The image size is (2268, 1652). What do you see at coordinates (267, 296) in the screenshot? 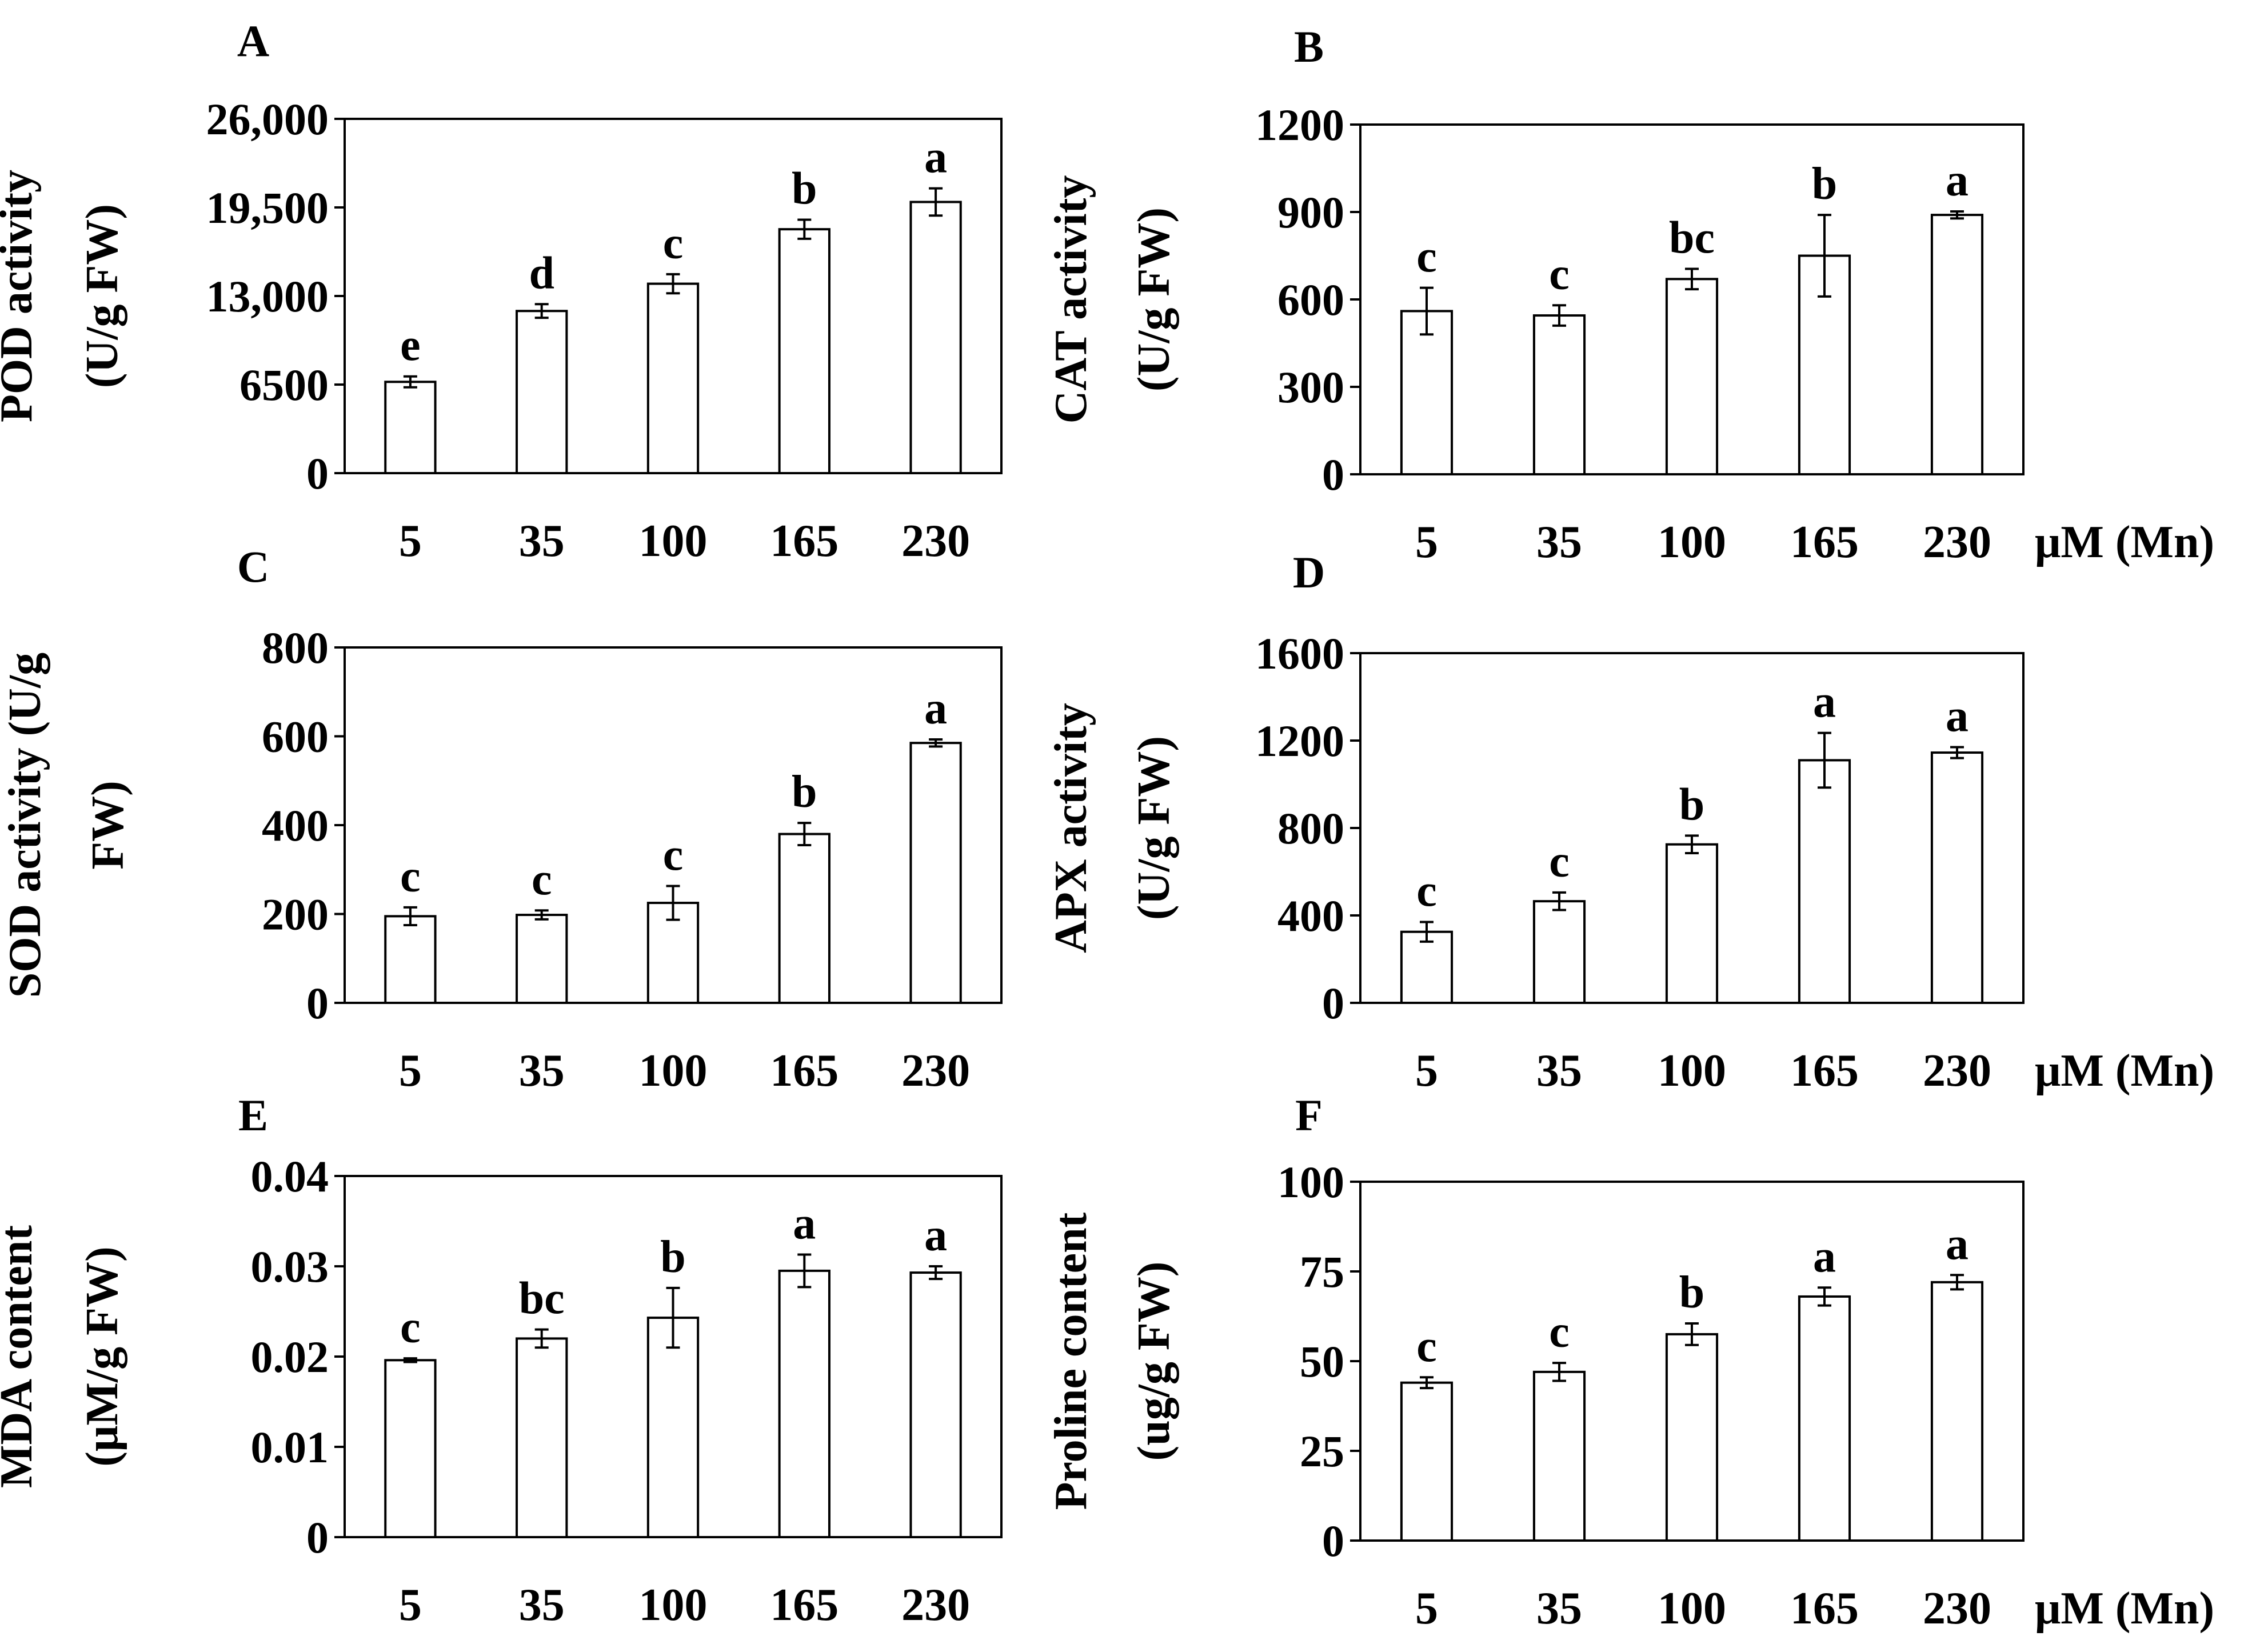
I see `y-tick-label: 13,000` at bounding box center [267, 296].